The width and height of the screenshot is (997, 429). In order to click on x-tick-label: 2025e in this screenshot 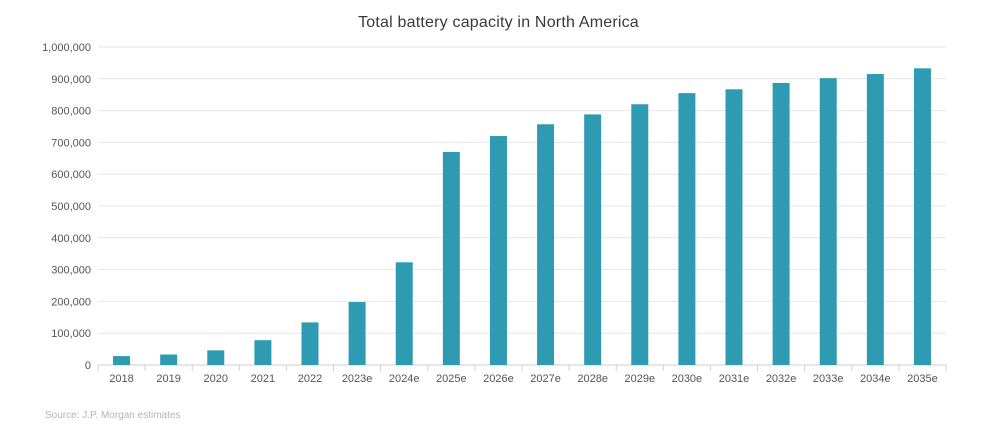, I will do `click(451, 379)`.